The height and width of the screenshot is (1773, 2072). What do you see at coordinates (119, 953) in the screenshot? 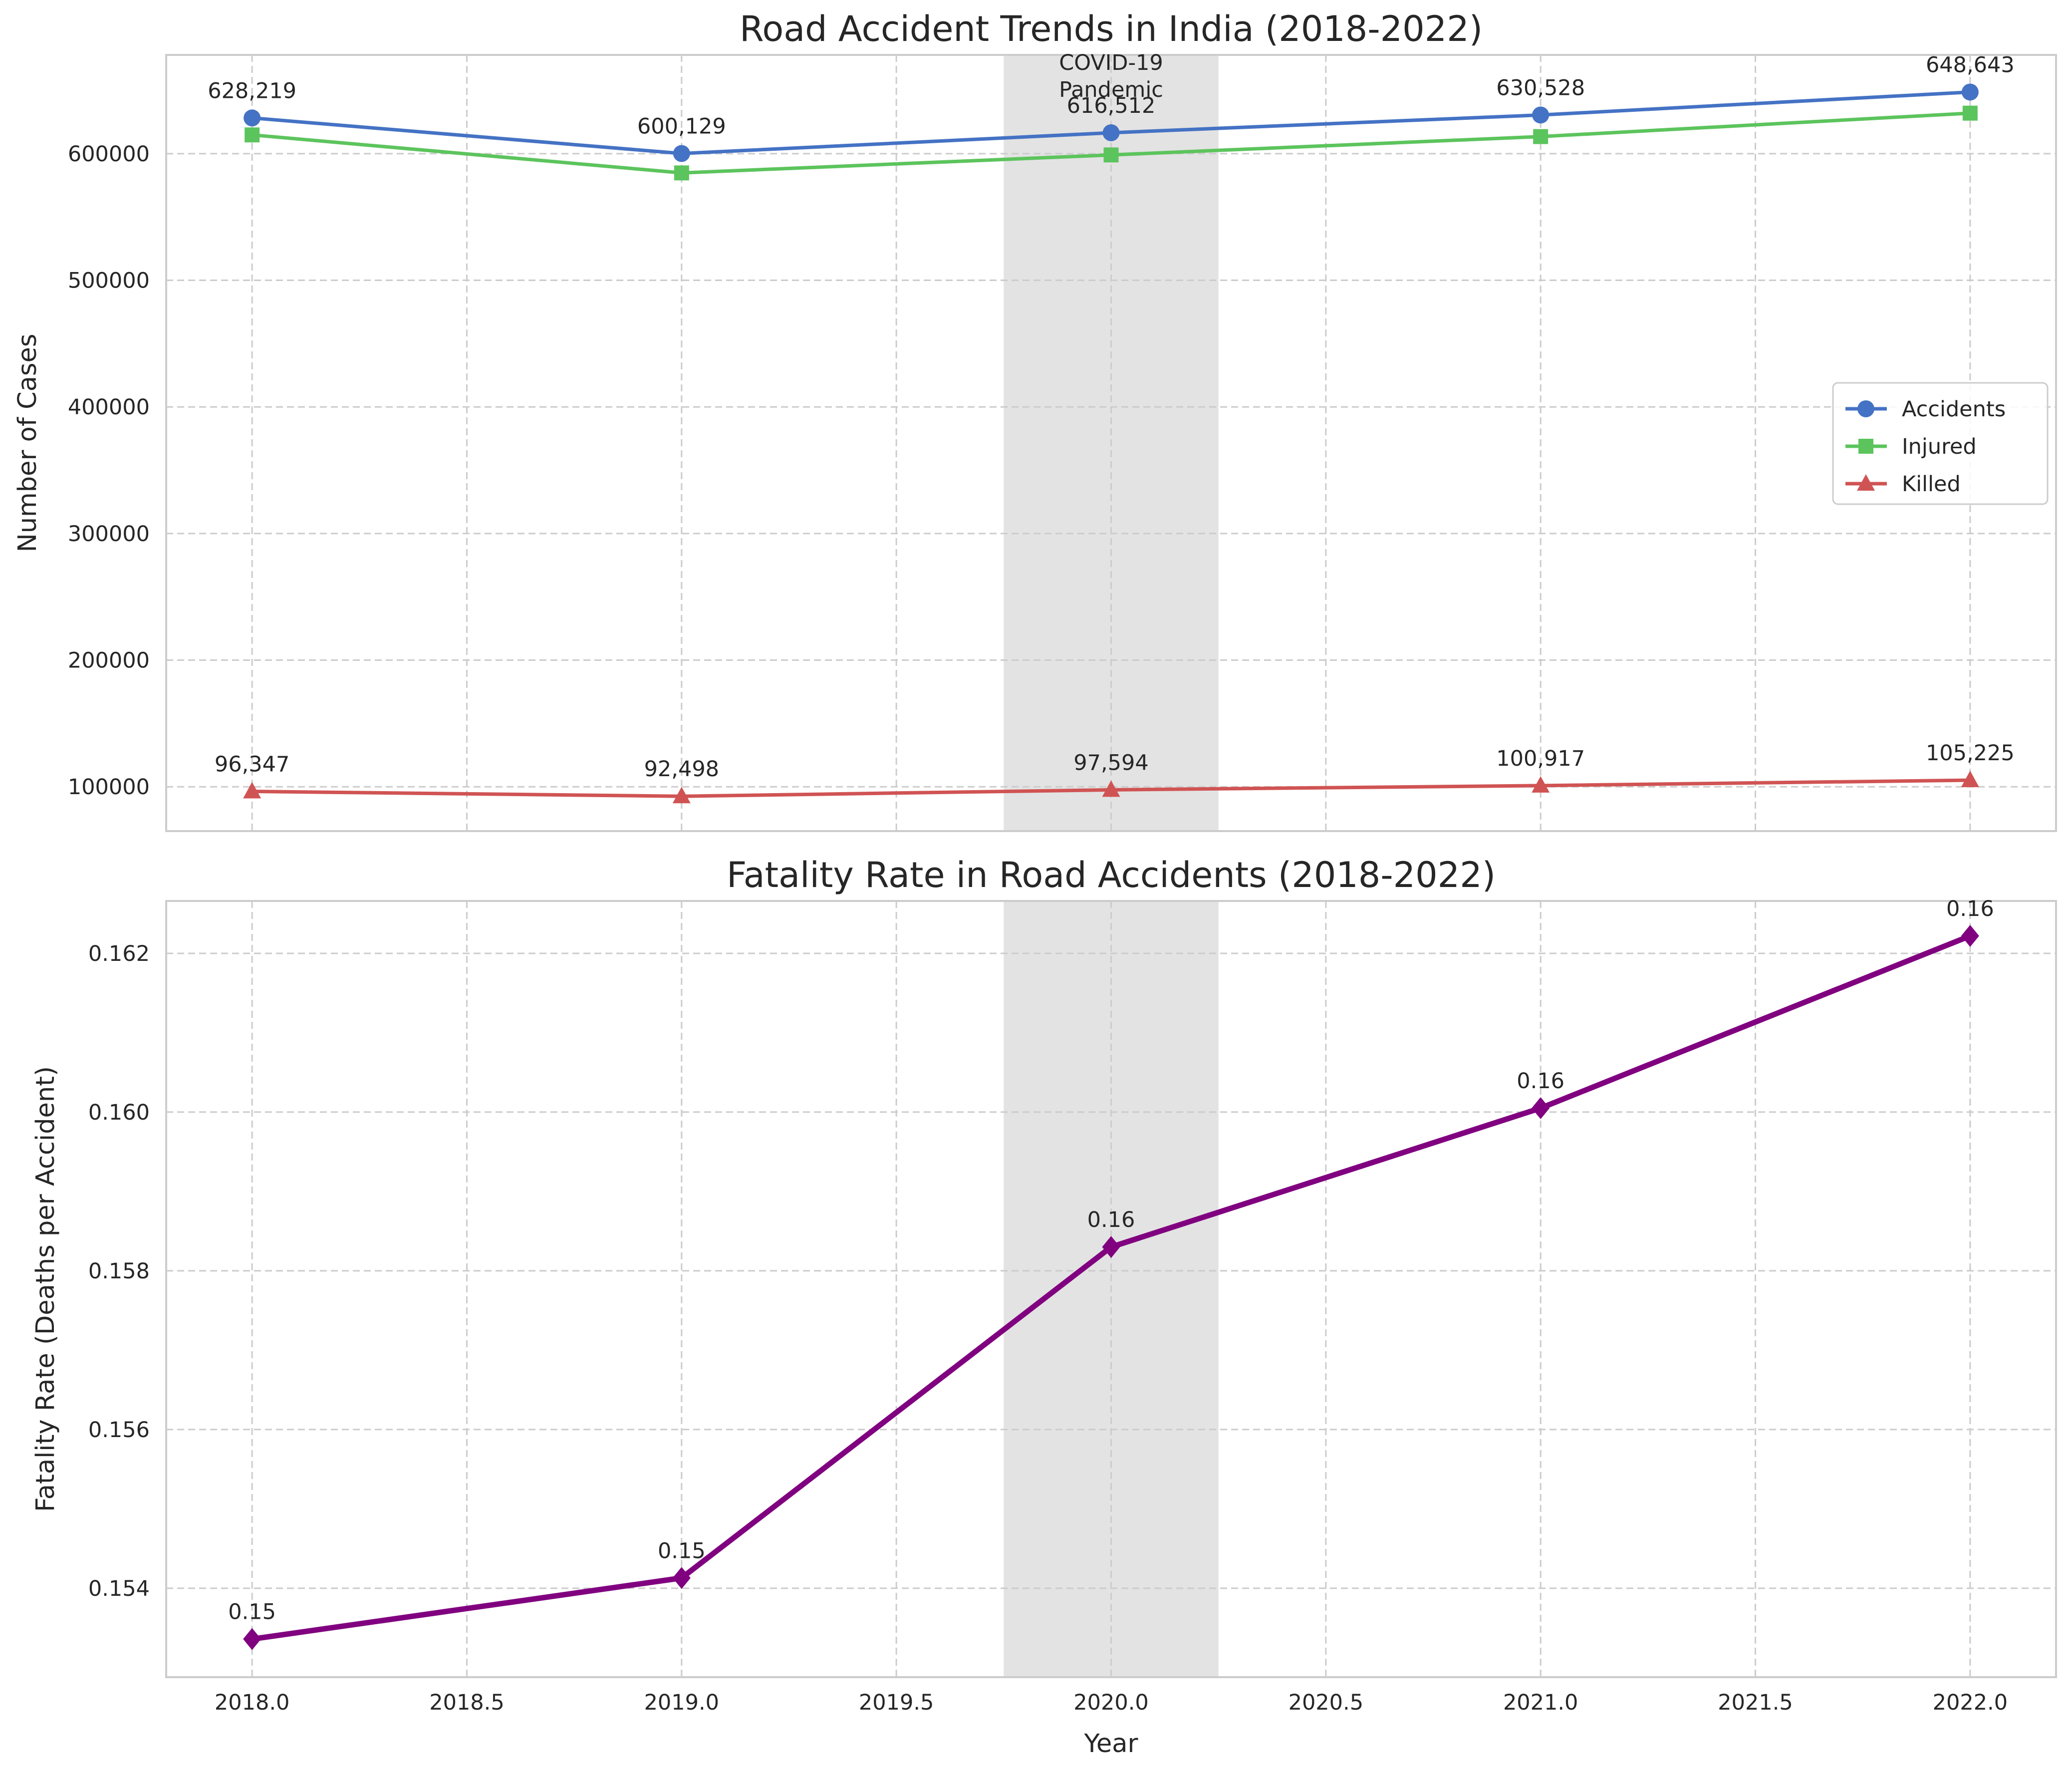
I see `y-tick-label: 0.162` at bounding box center [119, 953].